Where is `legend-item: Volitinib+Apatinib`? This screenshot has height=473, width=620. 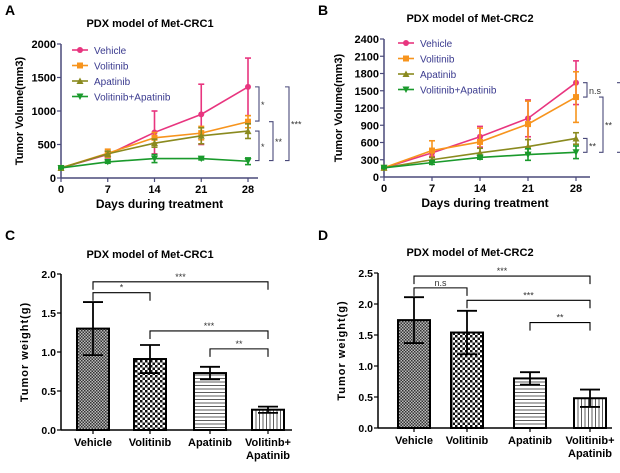 legend-item: Volitinib+Apatinib is located at coordinates (447, 91).